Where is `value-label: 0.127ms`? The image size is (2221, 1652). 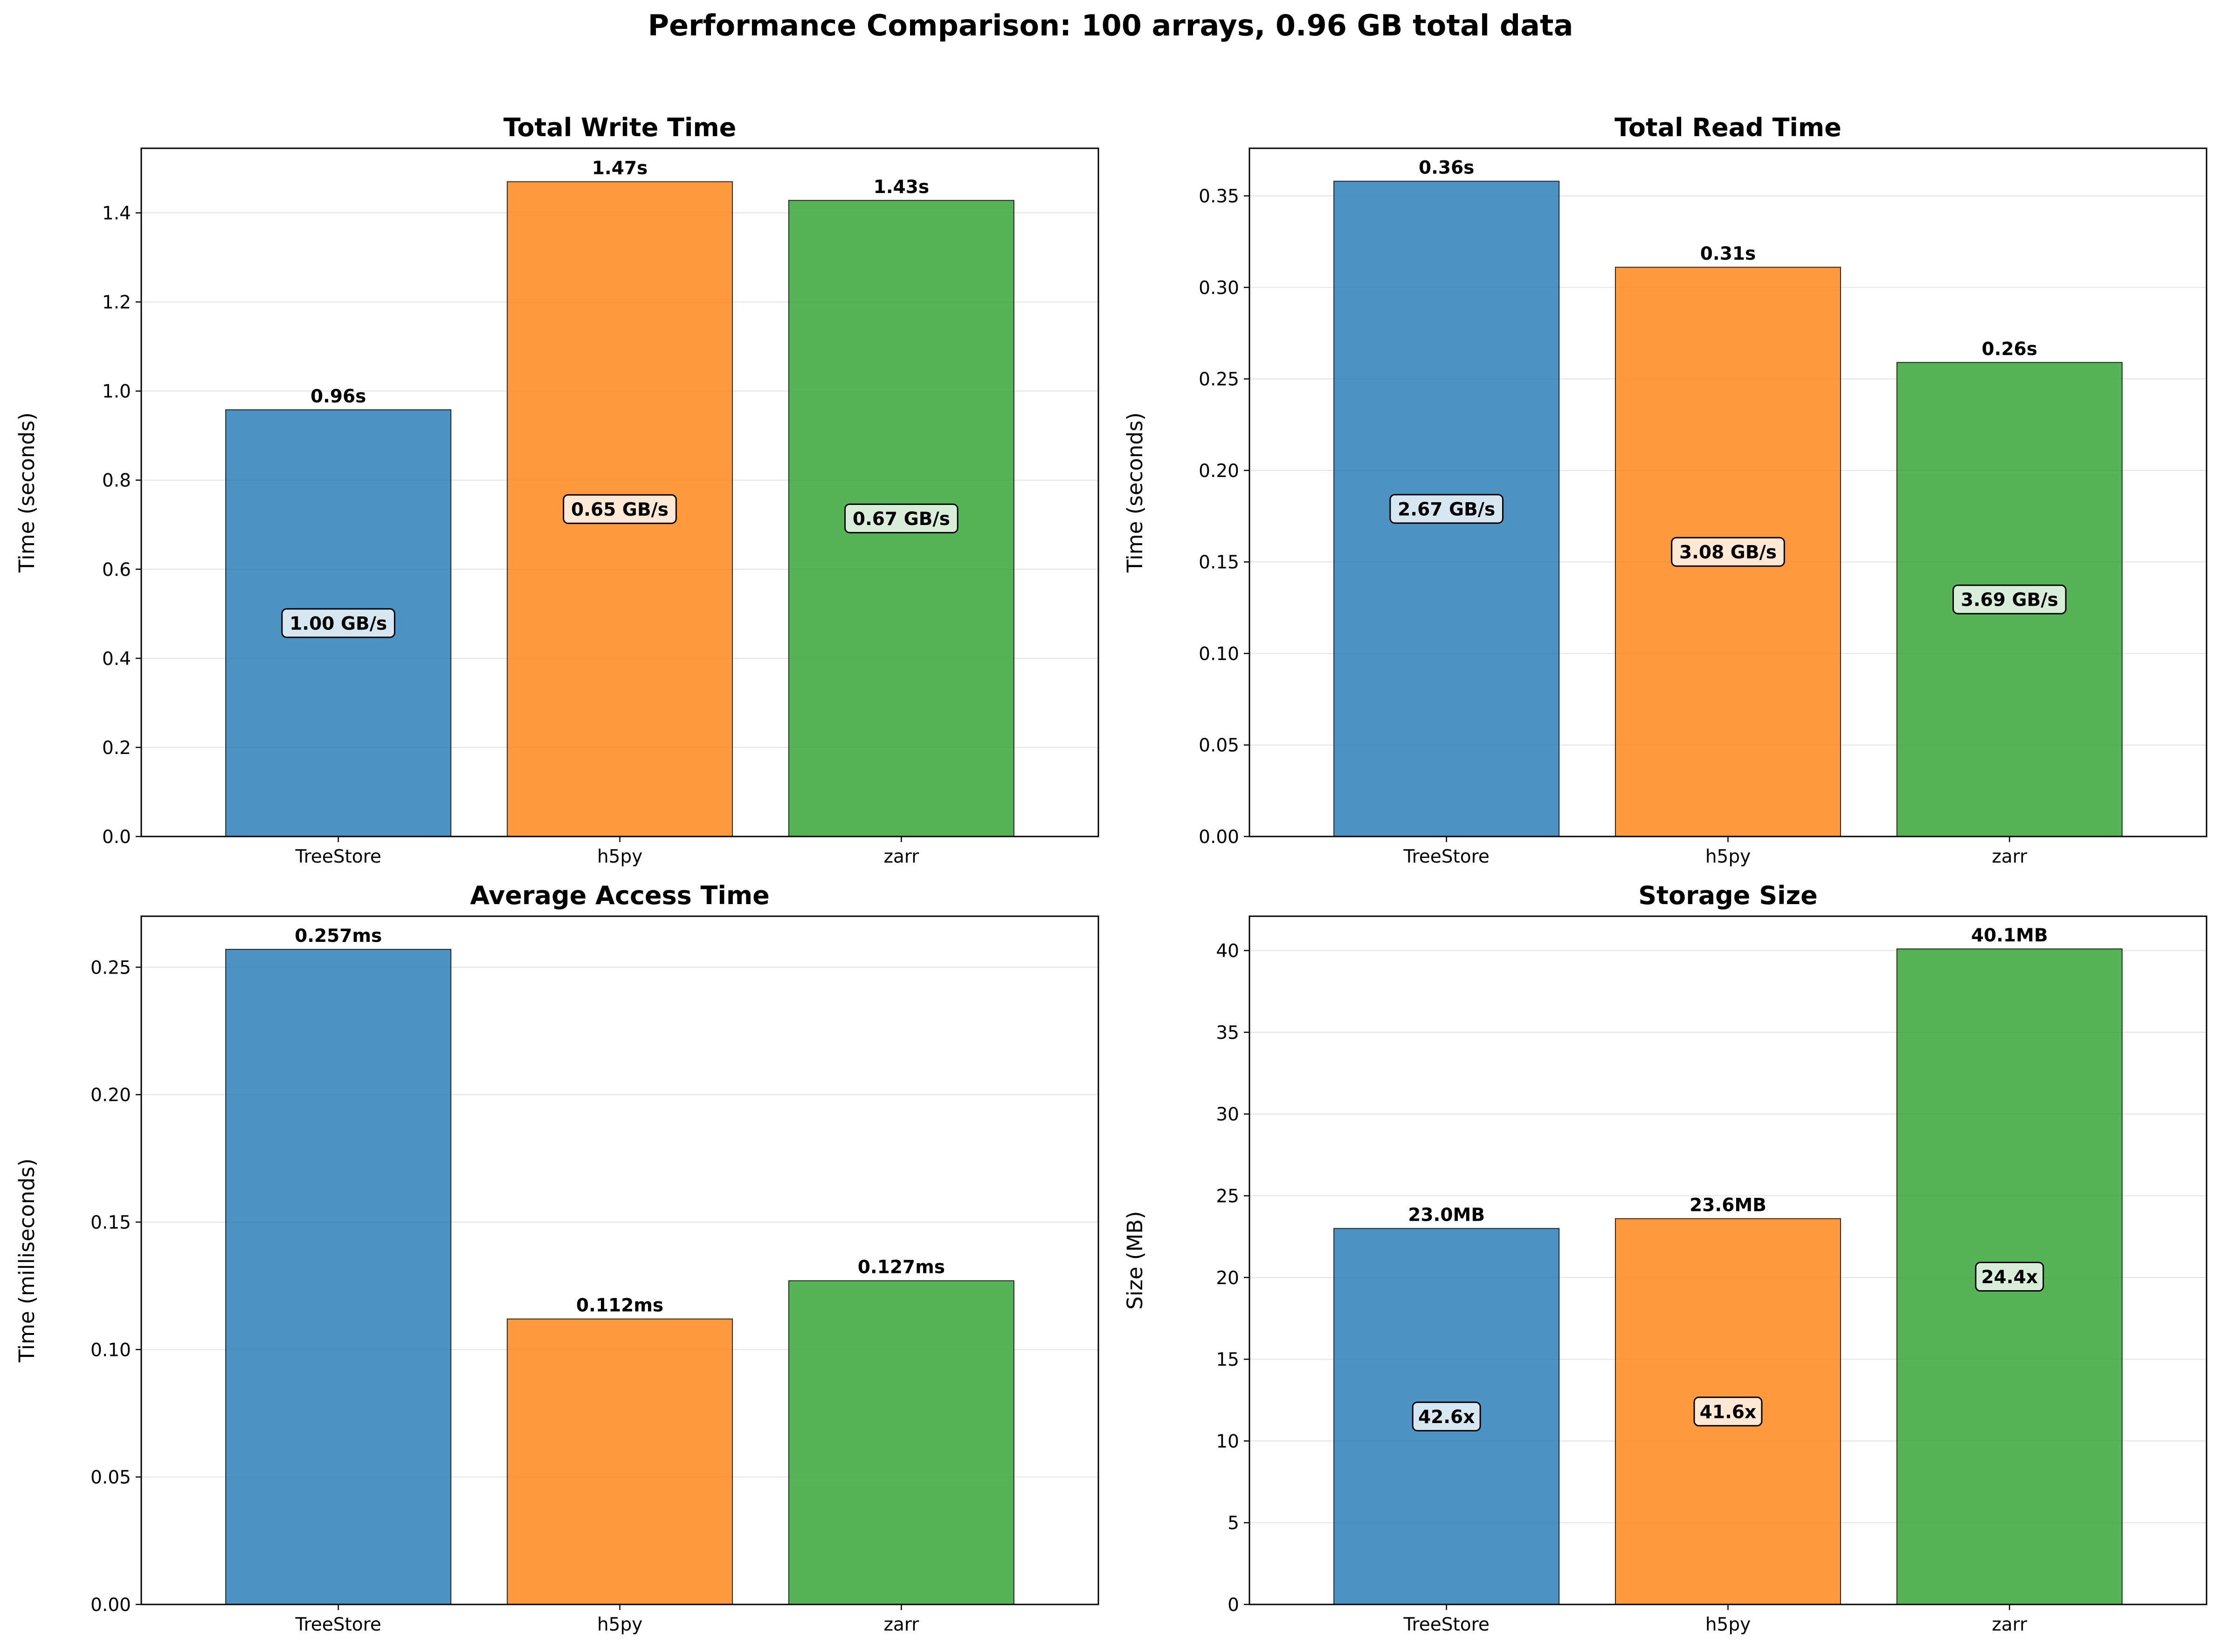
value-label: 0.127ms is located at coordinates (901, 1267).